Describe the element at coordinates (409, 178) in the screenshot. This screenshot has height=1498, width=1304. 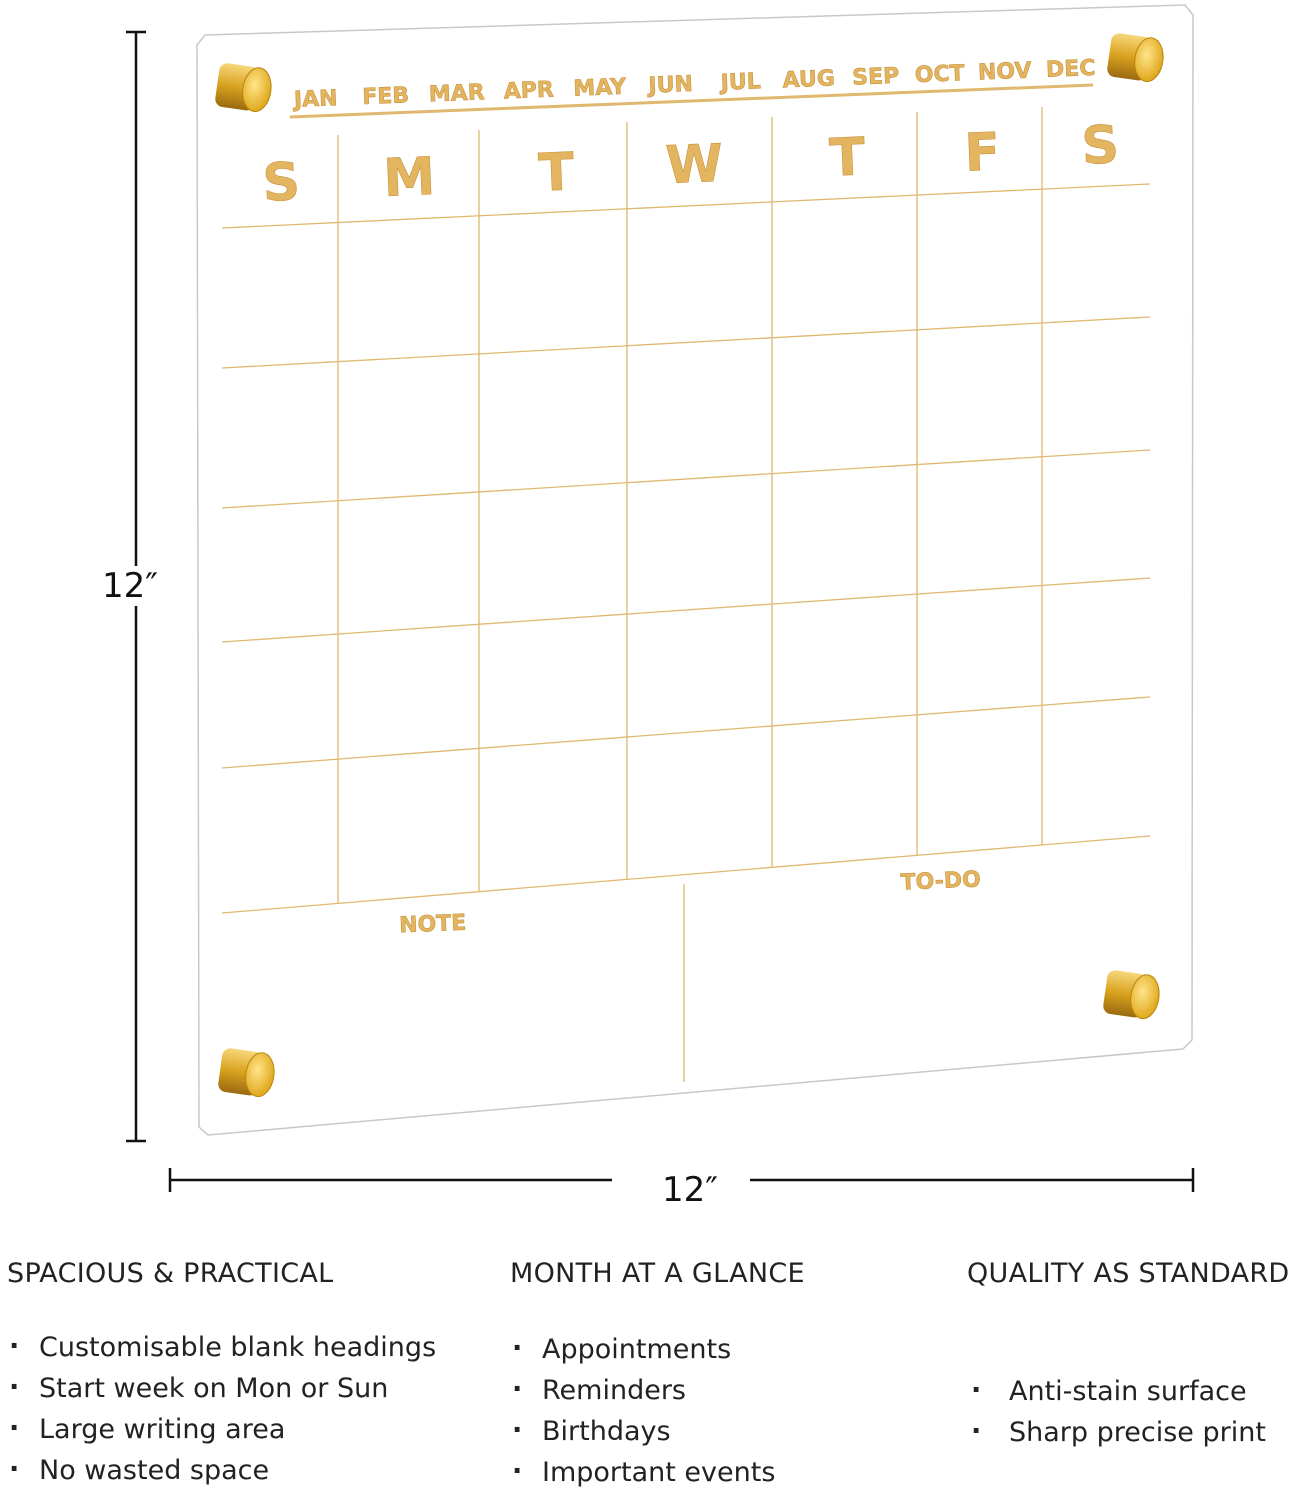
I see `weekday-label: M` at that location.